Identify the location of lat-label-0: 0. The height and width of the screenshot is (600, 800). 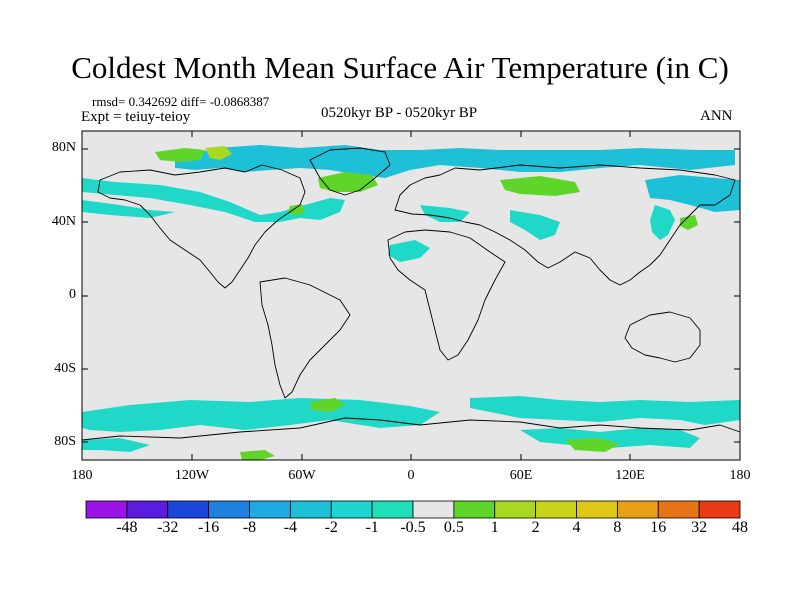
(72, 294).